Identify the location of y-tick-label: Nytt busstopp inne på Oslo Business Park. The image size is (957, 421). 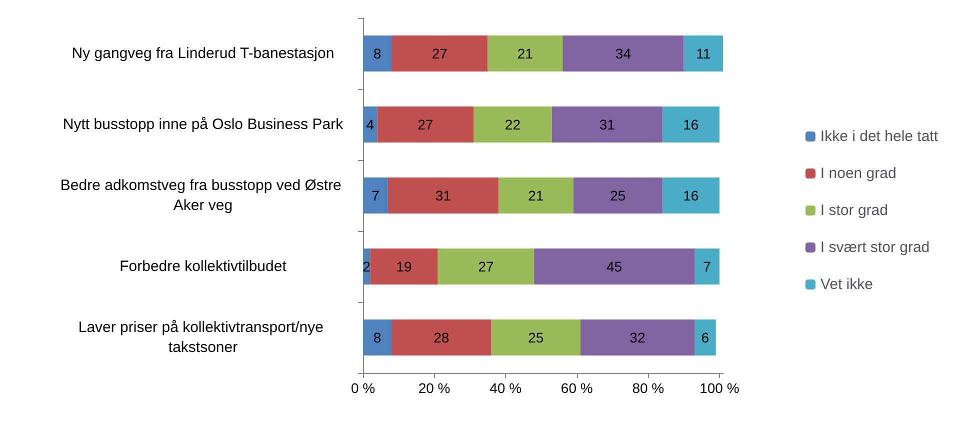
(203, 124).